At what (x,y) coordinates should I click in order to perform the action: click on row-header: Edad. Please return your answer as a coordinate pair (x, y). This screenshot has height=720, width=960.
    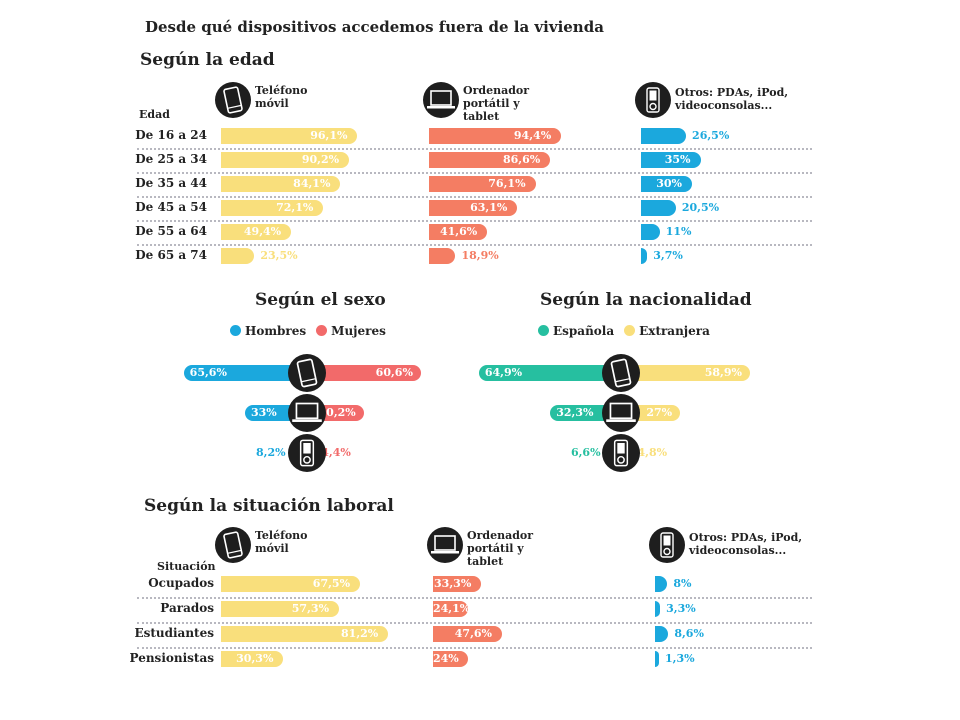
    Looking at the image, I should click on (154, 114).